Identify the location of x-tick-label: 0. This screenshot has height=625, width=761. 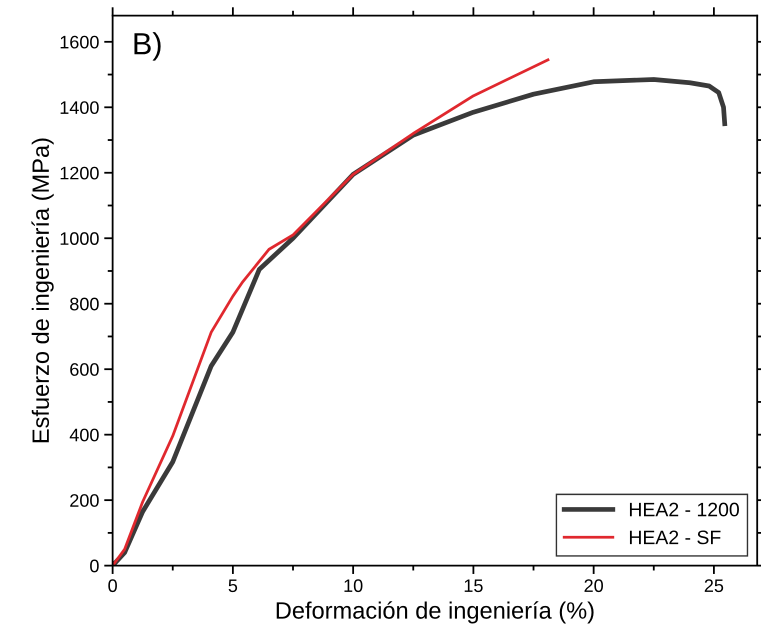
(112, 585).